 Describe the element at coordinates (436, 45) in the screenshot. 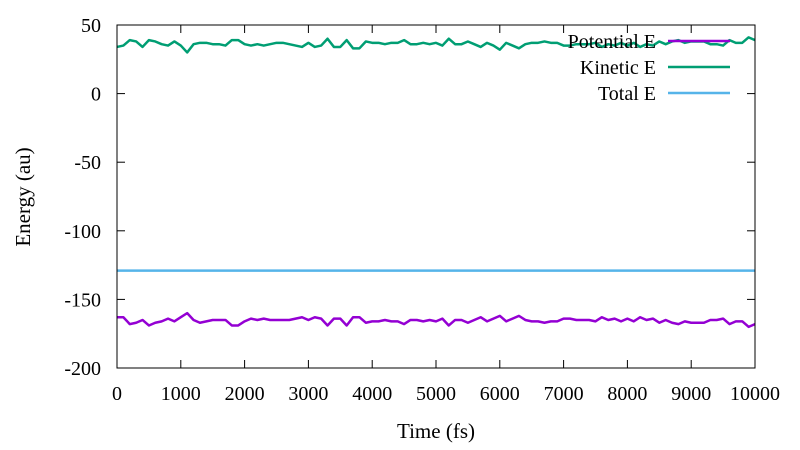

I see `series-line-kinetic-e` at that location.